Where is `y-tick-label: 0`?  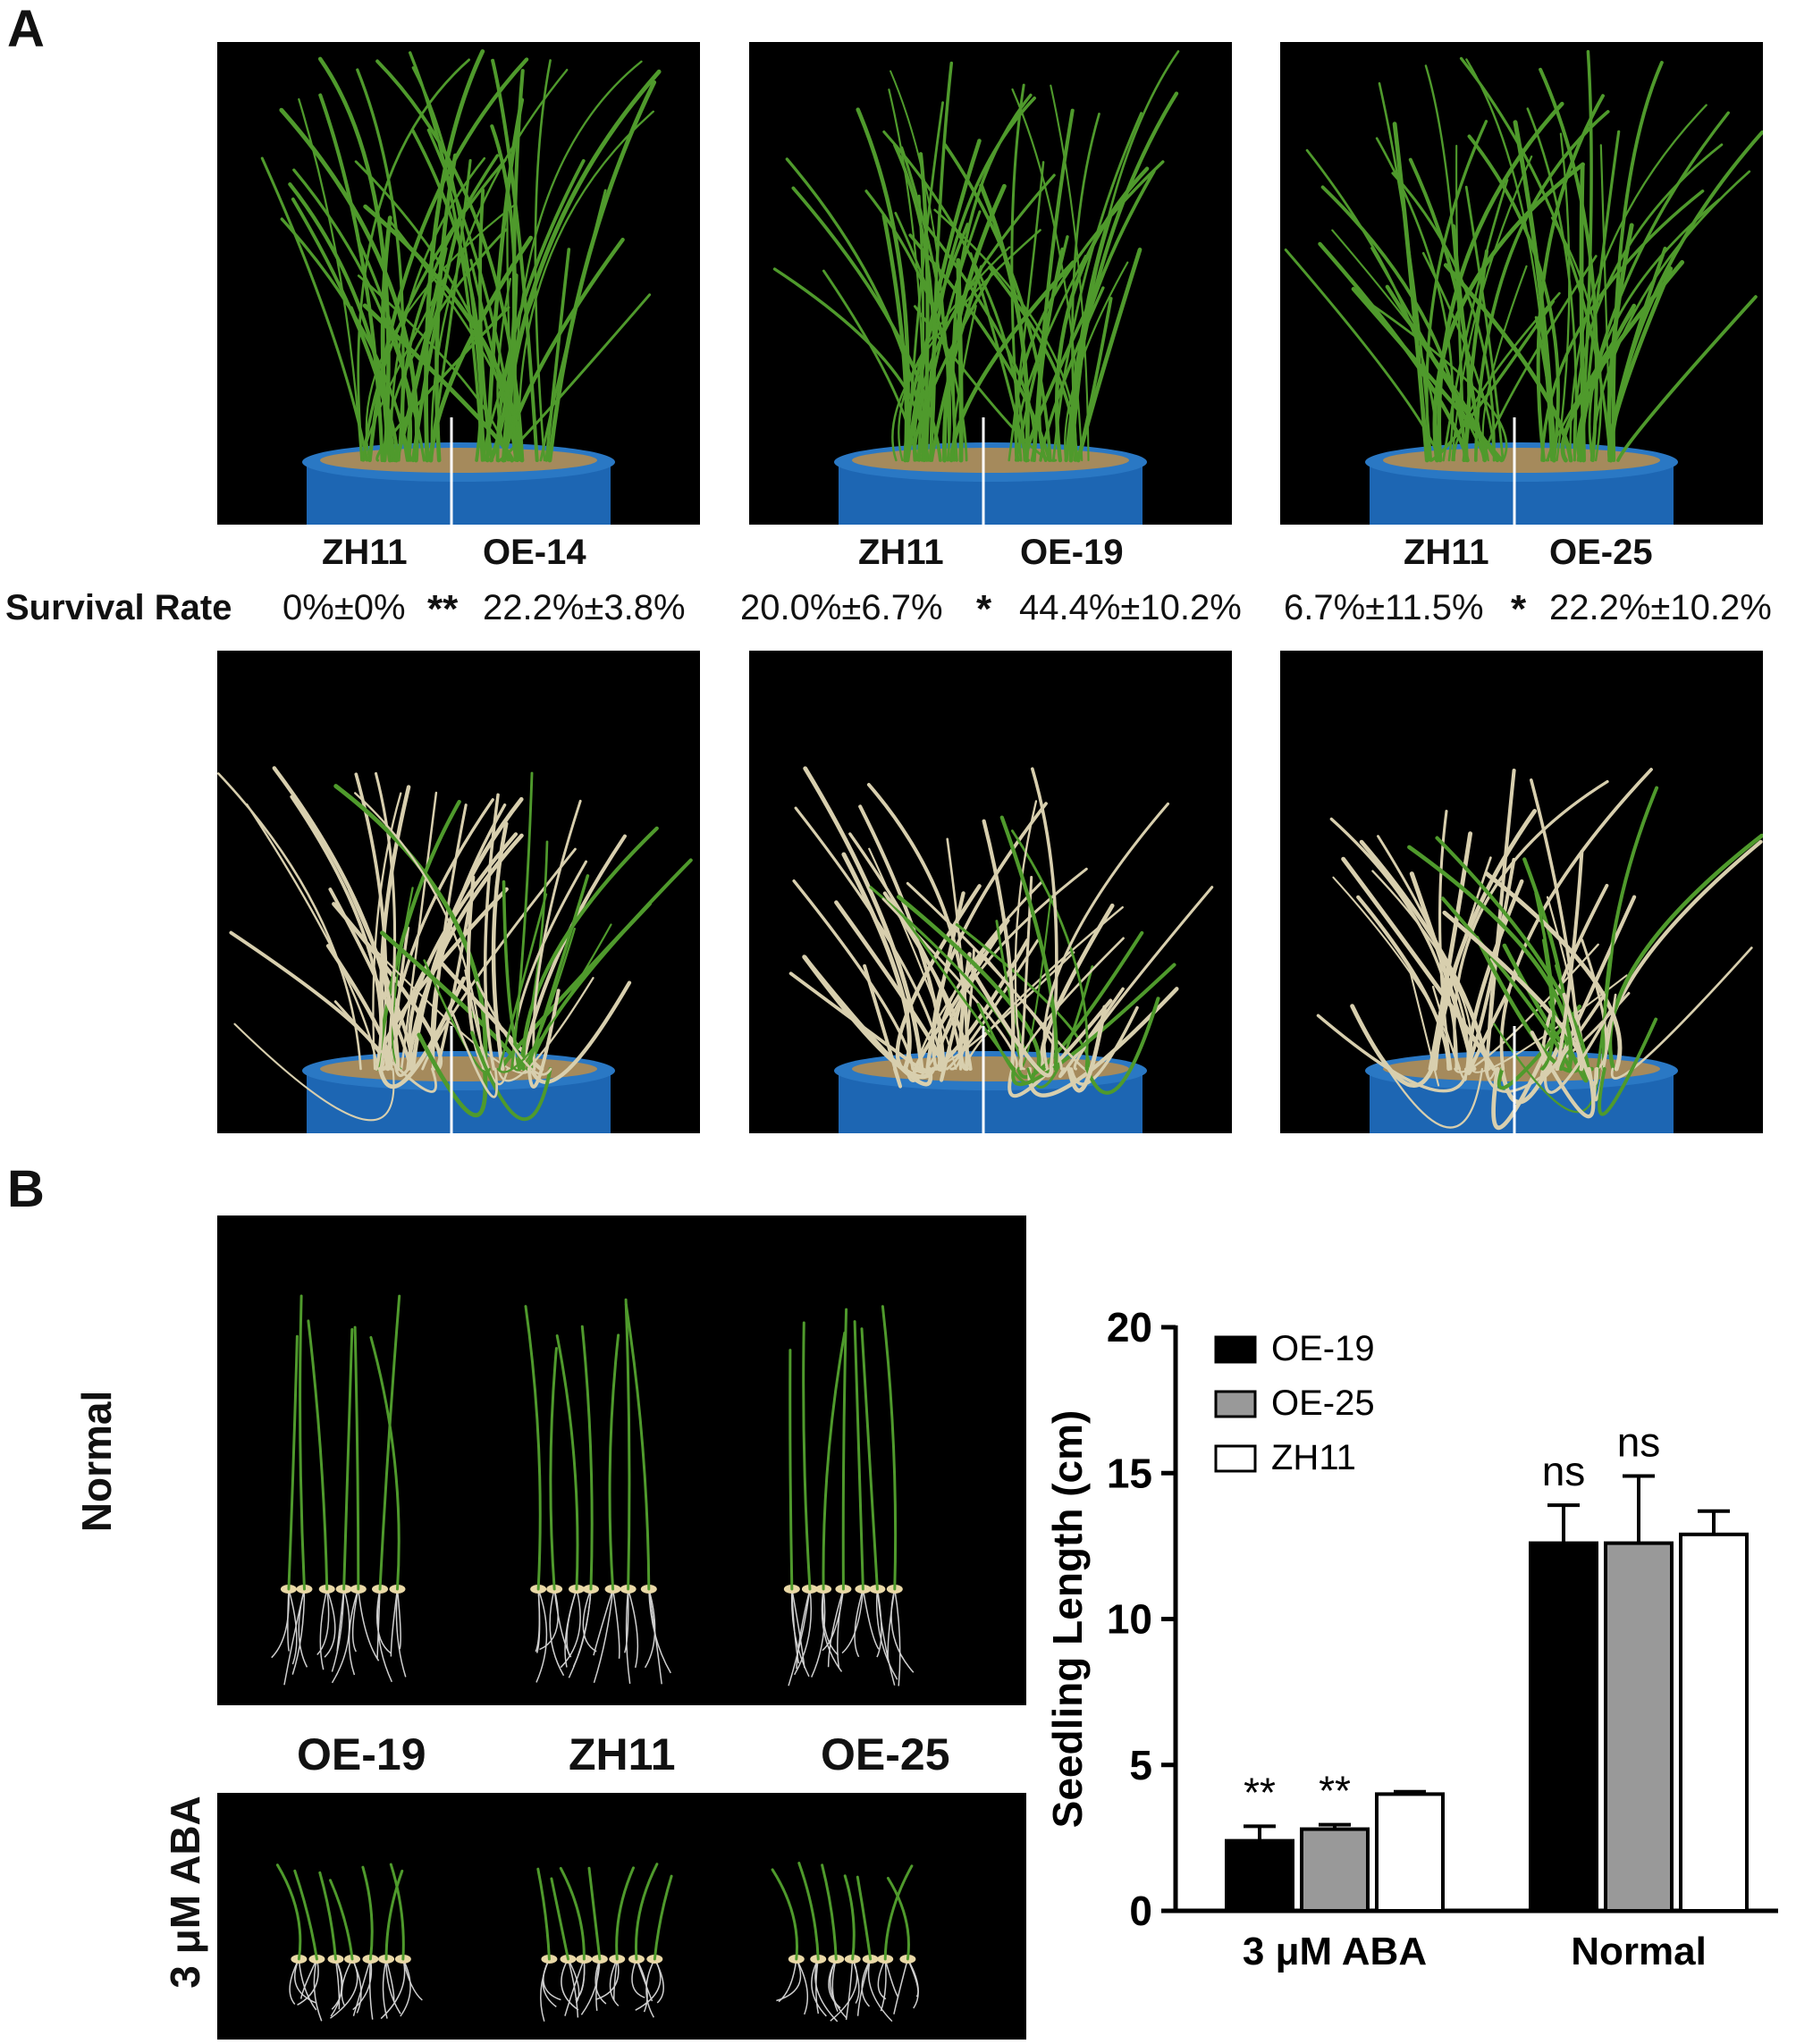
y-tick-label: 0 is located at coordinates (1140, 1911).